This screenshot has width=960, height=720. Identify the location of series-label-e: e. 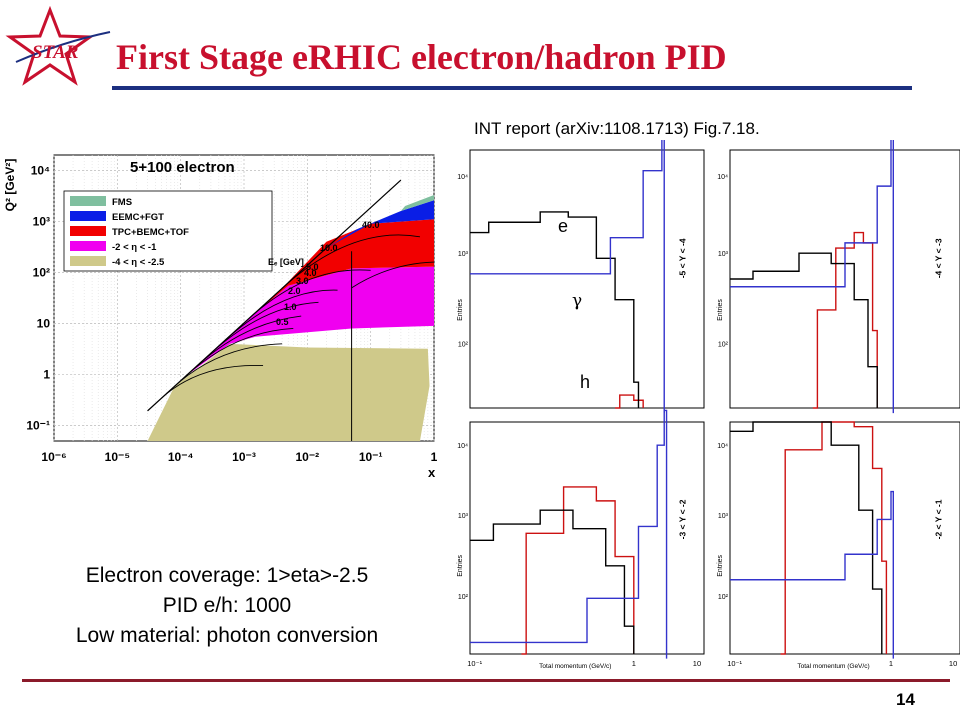
(563, 226).